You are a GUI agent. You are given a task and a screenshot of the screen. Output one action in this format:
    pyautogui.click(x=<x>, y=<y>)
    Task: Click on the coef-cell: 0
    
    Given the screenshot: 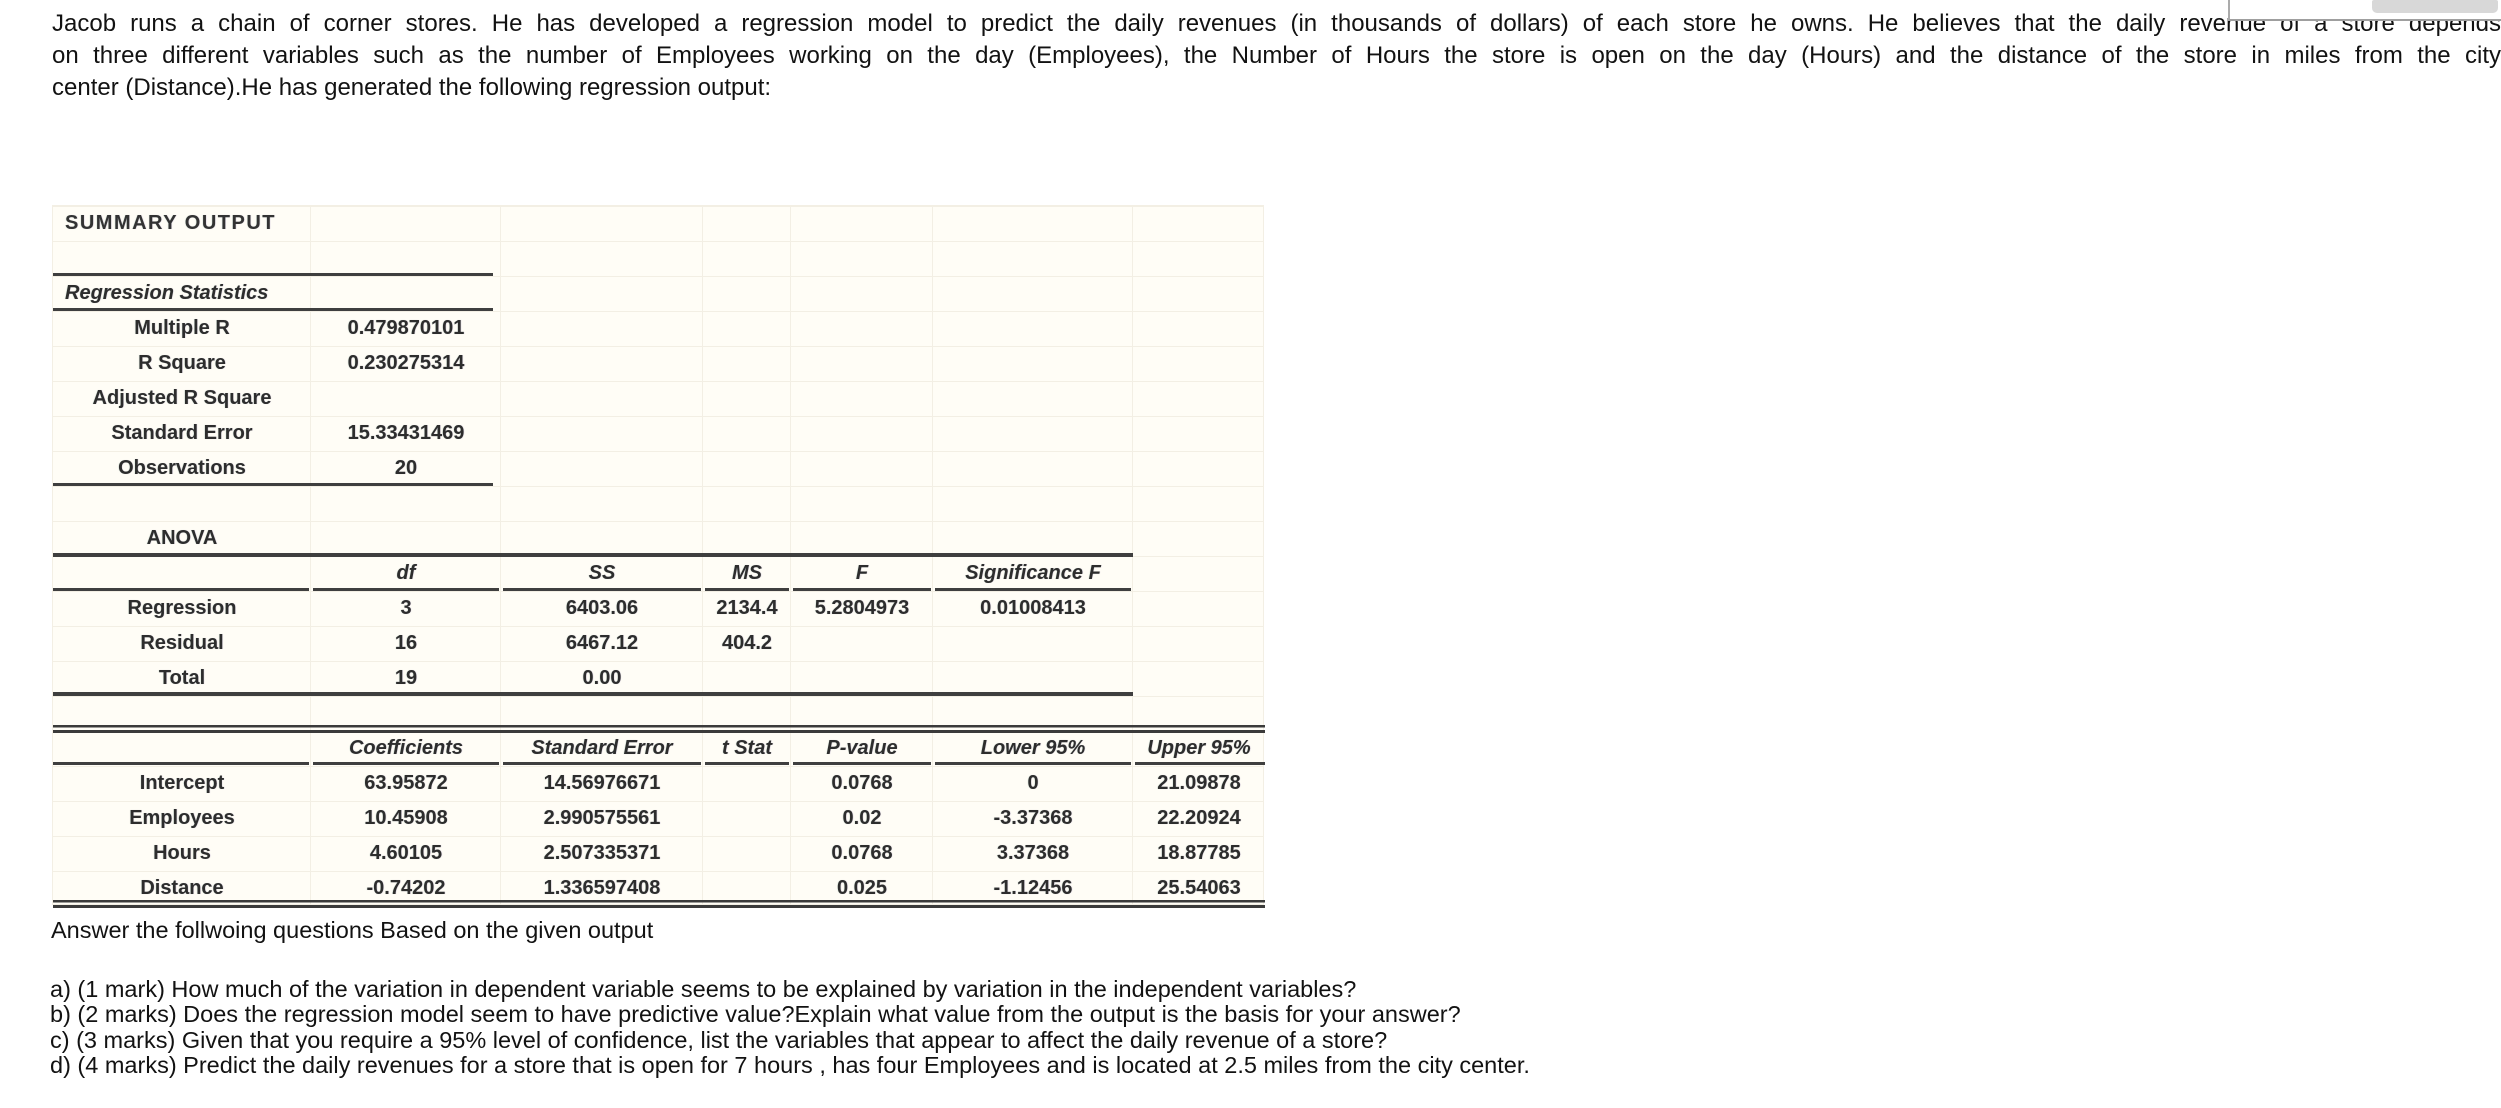 What is the action you would take?
    pyautogui.click(x=1033, y=783)
    